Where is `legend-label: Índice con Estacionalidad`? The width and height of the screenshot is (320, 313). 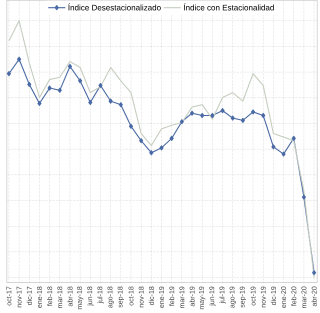
legend-label: Índice con Estacionalidad is located at coordinates (229, 6).